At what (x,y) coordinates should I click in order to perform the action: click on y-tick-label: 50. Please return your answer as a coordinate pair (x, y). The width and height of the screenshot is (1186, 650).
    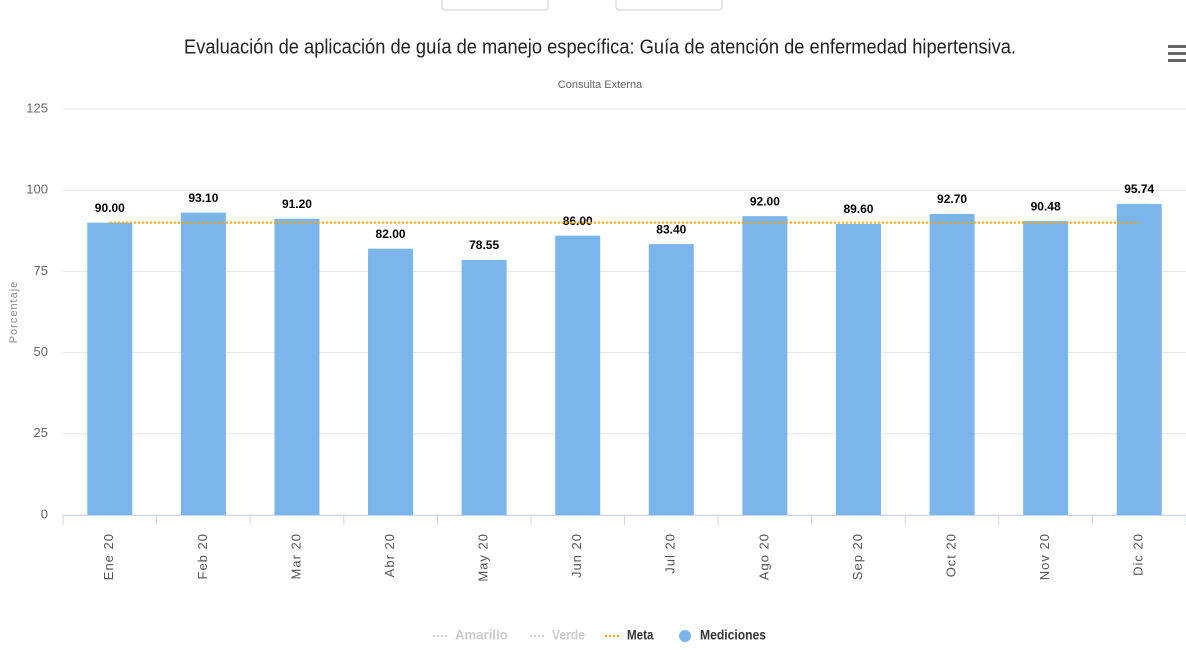
    Looking at the image, I should click on (41, 351).